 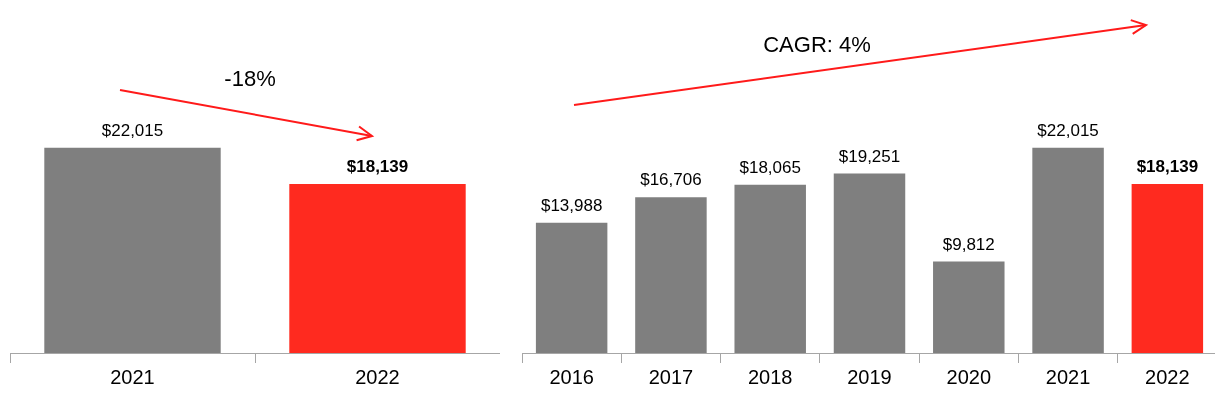 What do you see at coordinates (869, 156) in the screenshot?
I see `data-label: $19,251` at bounding box center [869, 156].